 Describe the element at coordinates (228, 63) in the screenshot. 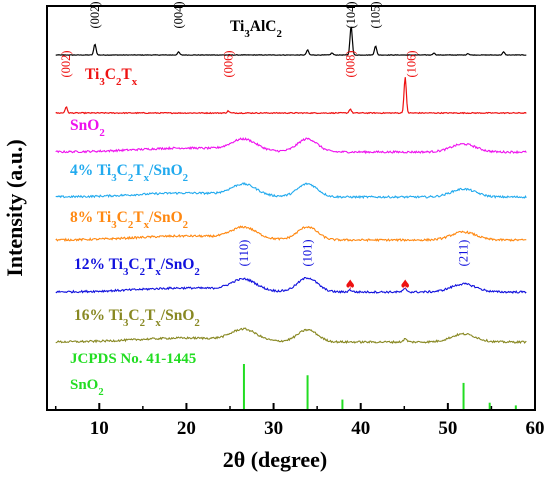

I see `peak-label-006: (006)` at that location.